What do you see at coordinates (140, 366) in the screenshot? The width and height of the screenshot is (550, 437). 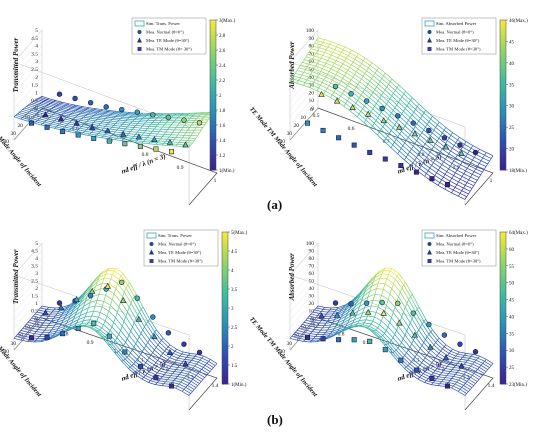 I see `tm-marker` at bounding box center [140, 366].